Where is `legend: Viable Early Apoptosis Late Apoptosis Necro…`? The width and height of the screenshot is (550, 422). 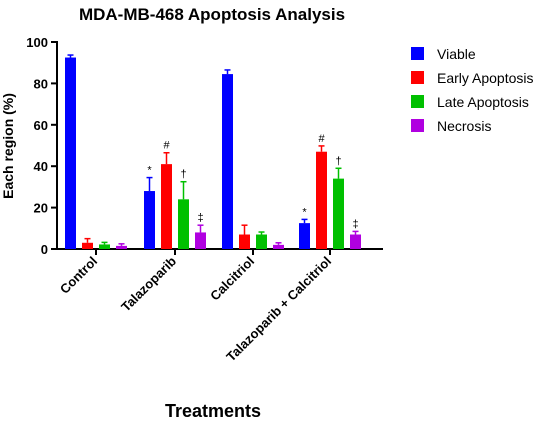 legend: Viable Early Apoptosis Late Apoptosis Necro… is located at coordinates (472, 90).